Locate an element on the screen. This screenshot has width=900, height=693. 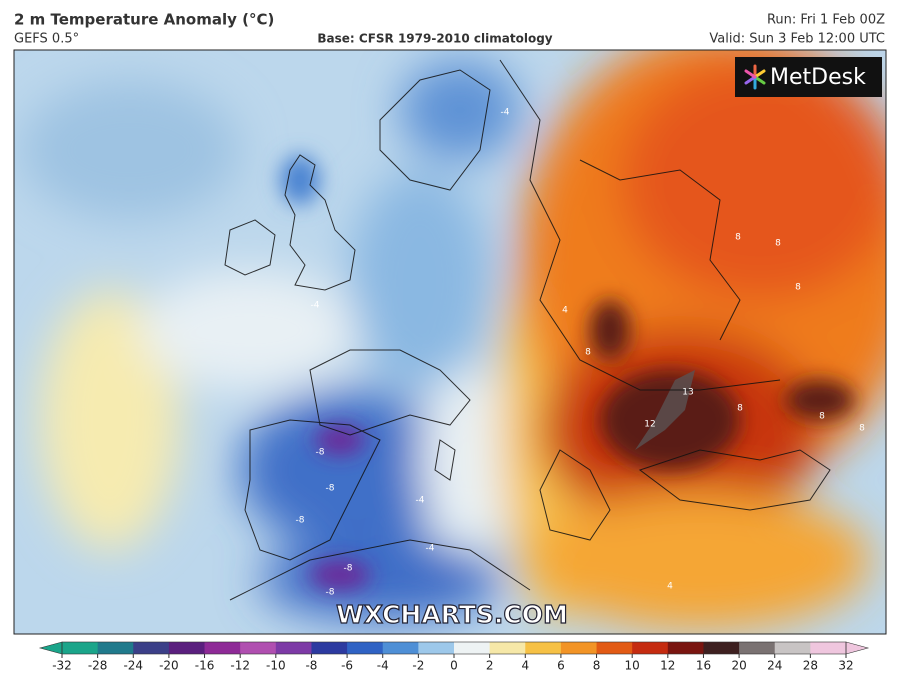
colorbar-tick-label: 20 is located at coordinates (738, 666).